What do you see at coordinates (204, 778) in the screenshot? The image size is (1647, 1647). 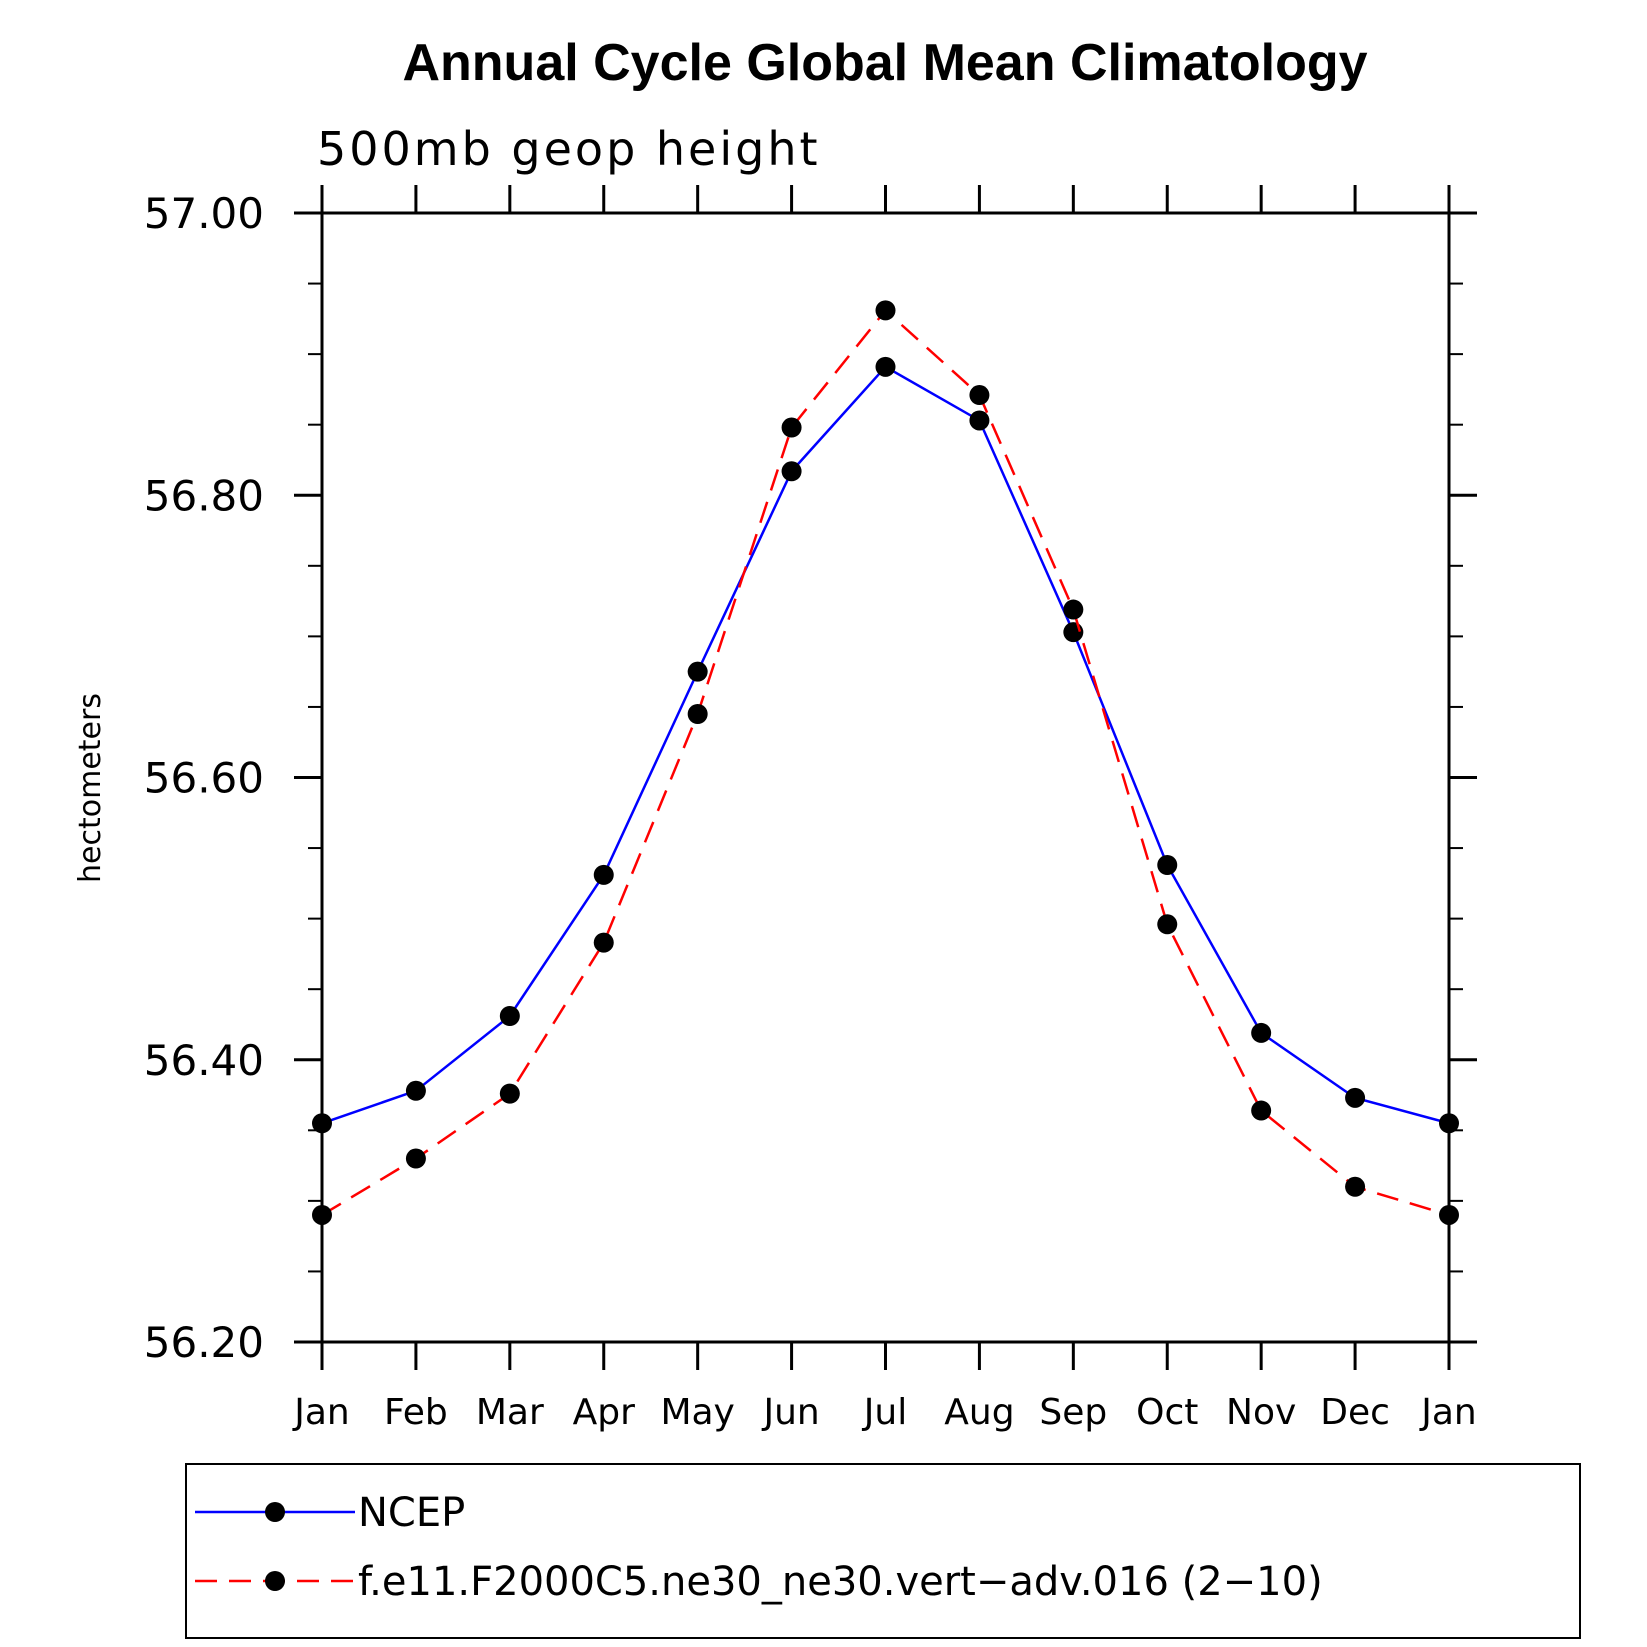 I see `y-tick-label: 56.60` at bounding box center [204, 778].